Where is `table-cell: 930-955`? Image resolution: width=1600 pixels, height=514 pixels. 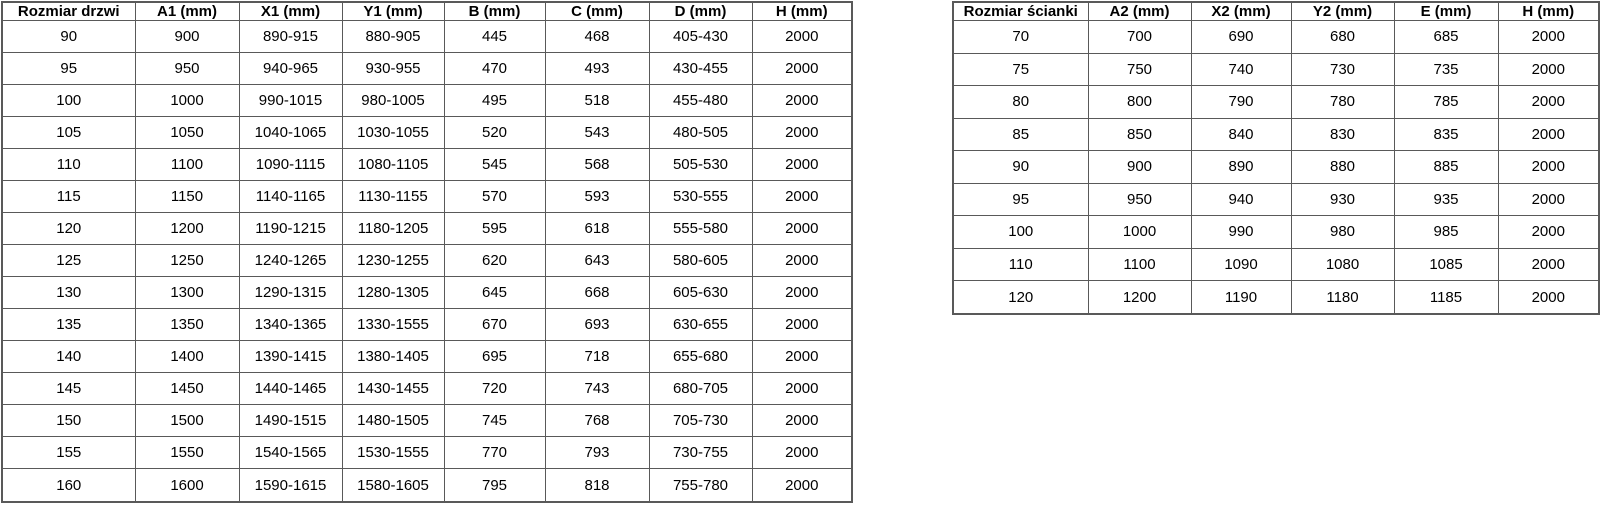
table-cell: 930-955 is located at coordinates (393, 69).